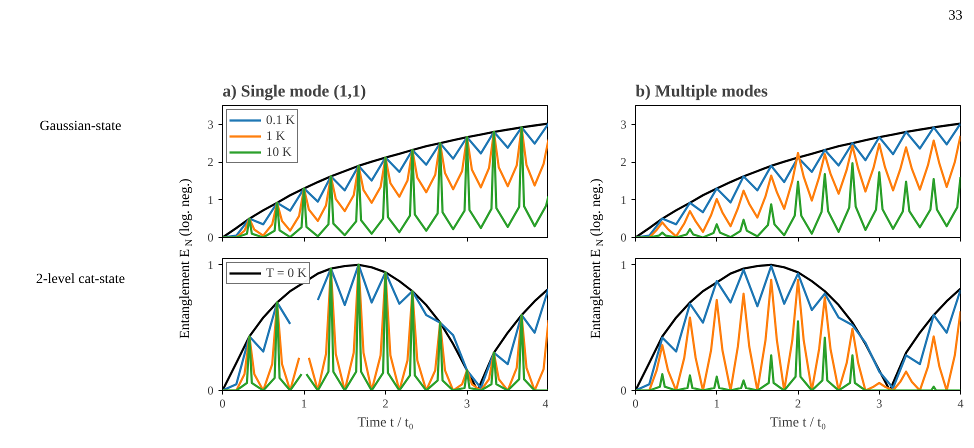 The image size is (974, 448). Describe the element at coordinates (81, 126) in the screenshot. I see `text: Gaussian-state` at that location.